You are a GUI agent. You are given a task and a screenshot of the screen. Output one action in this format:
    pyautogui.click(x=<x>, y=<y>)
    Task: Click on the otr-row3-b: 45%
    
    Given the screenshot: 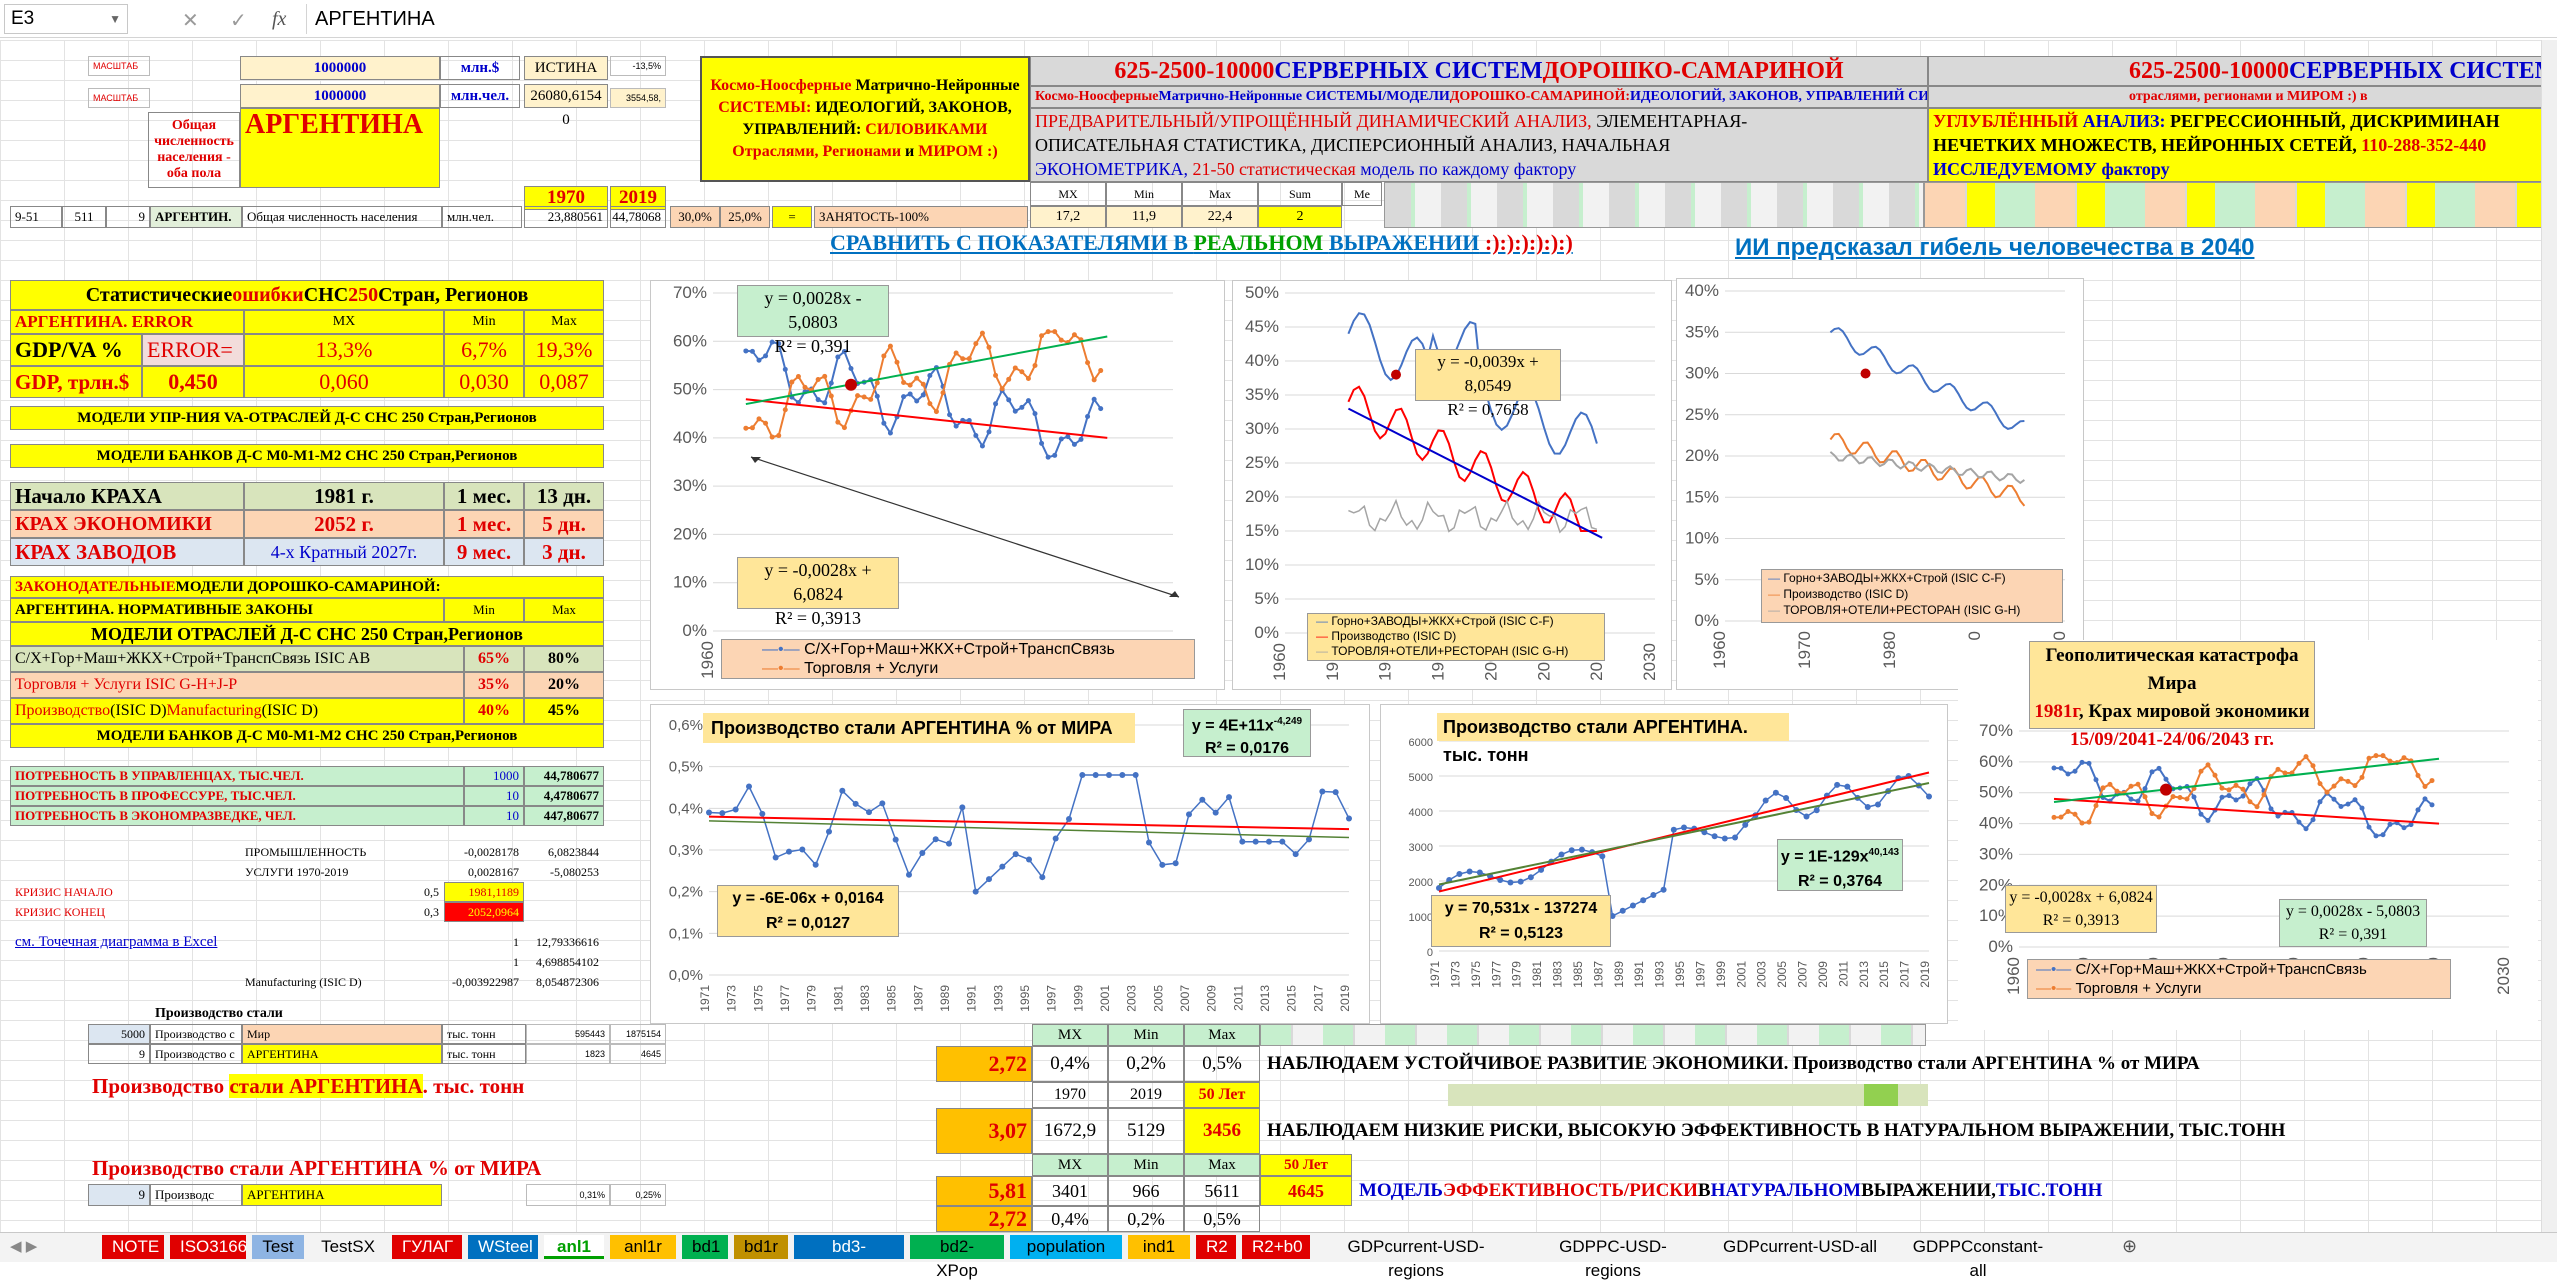 What is the action you would take?
    pyautogui.click(x=564, y=711)
    